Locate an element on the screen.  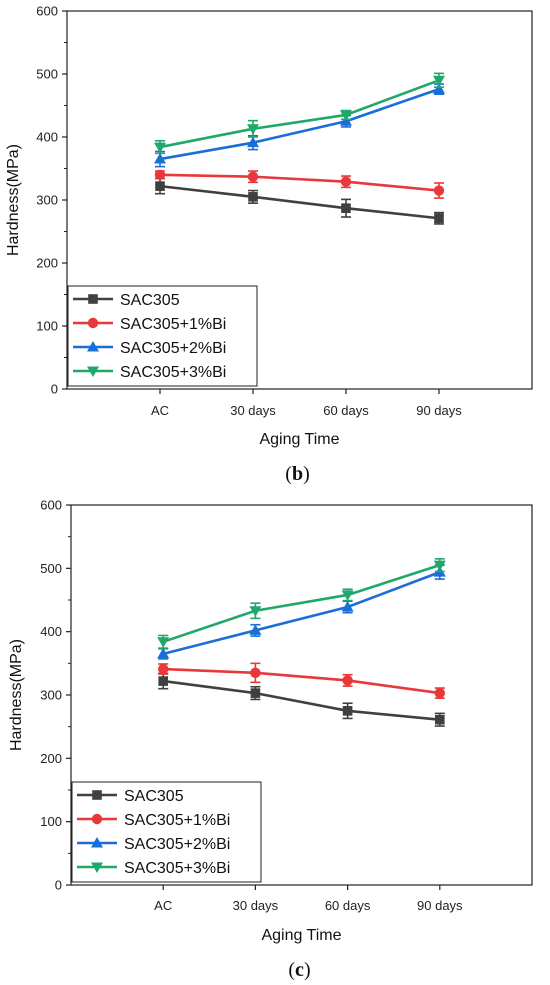
panel-label: (c) is located at coordinates (299, 970).